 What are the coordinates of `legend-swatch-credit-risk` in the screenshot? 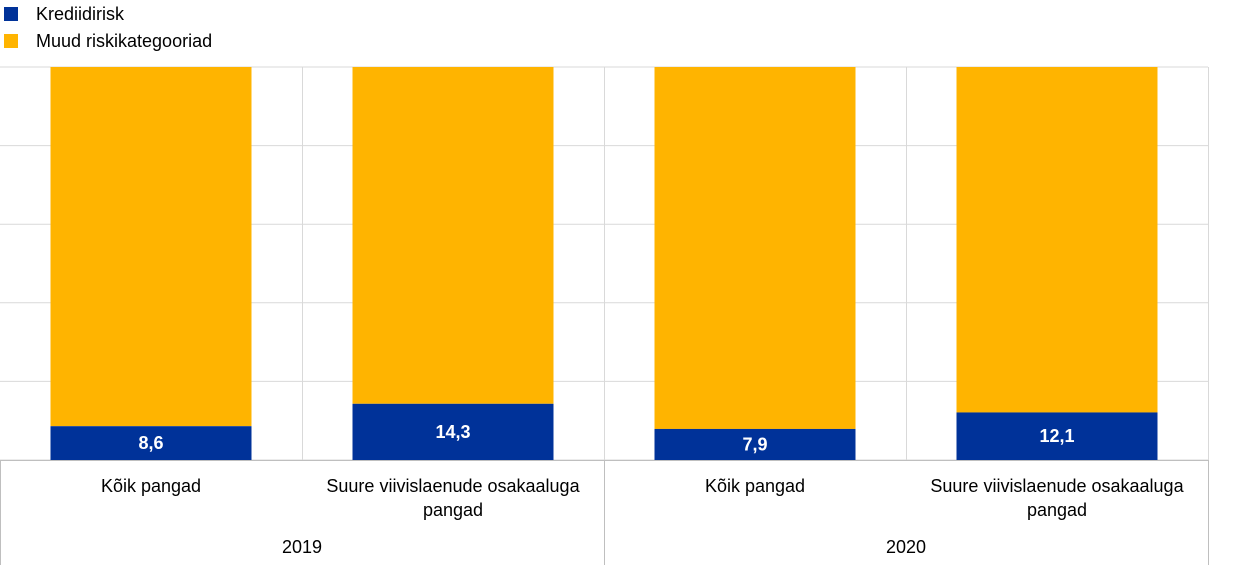 It's located at (11, 14).